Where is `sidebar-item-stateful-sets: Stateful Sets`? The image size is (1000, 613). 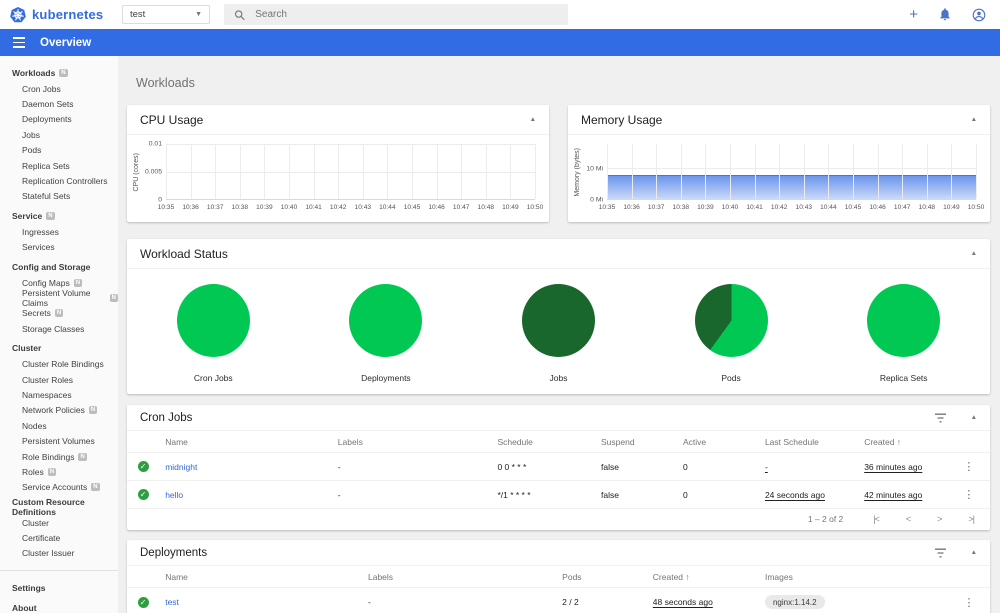
sidebar-item-stateful-sets: Stateful Sets is located at coordinates (59, 196).